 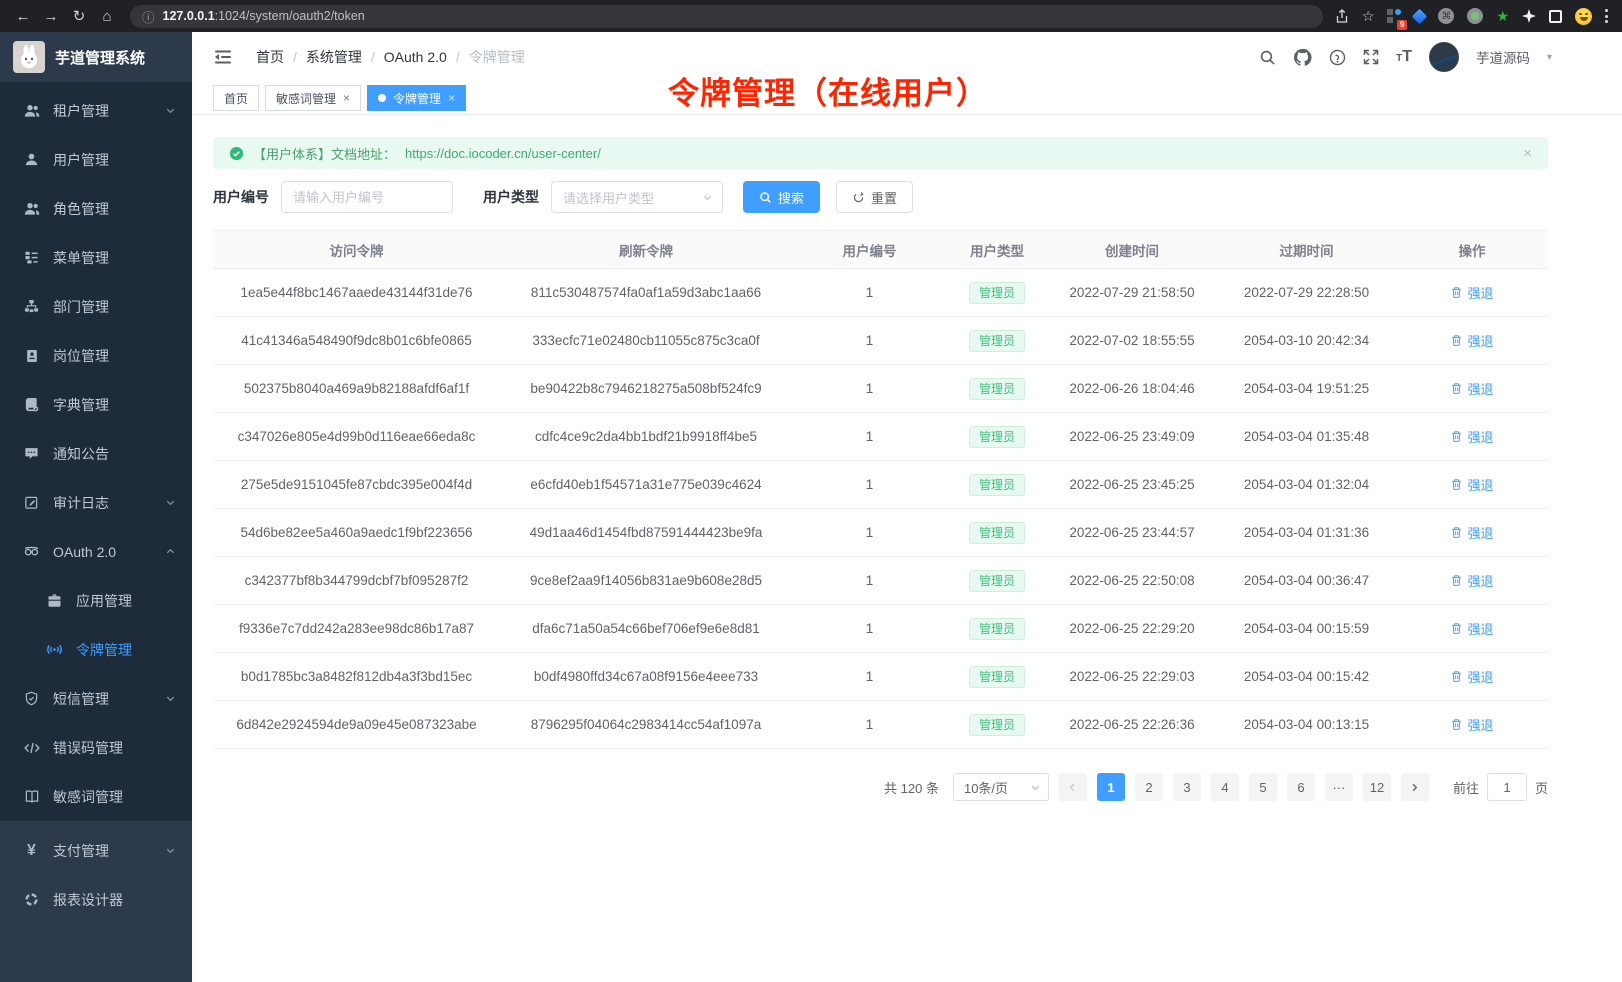 I want to click on alert-text: 【用户体系】文档地址：, so click(x=325, y=154).